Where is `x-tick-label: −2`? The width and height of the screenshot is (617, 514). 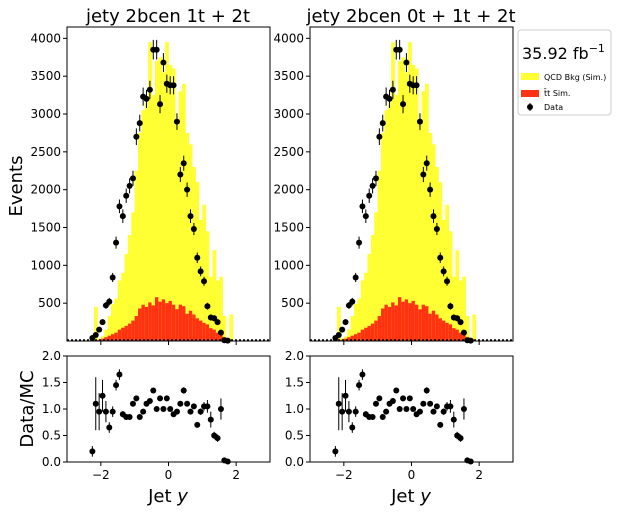
x-tick-label: −2 is located at coordinates (344, 475).